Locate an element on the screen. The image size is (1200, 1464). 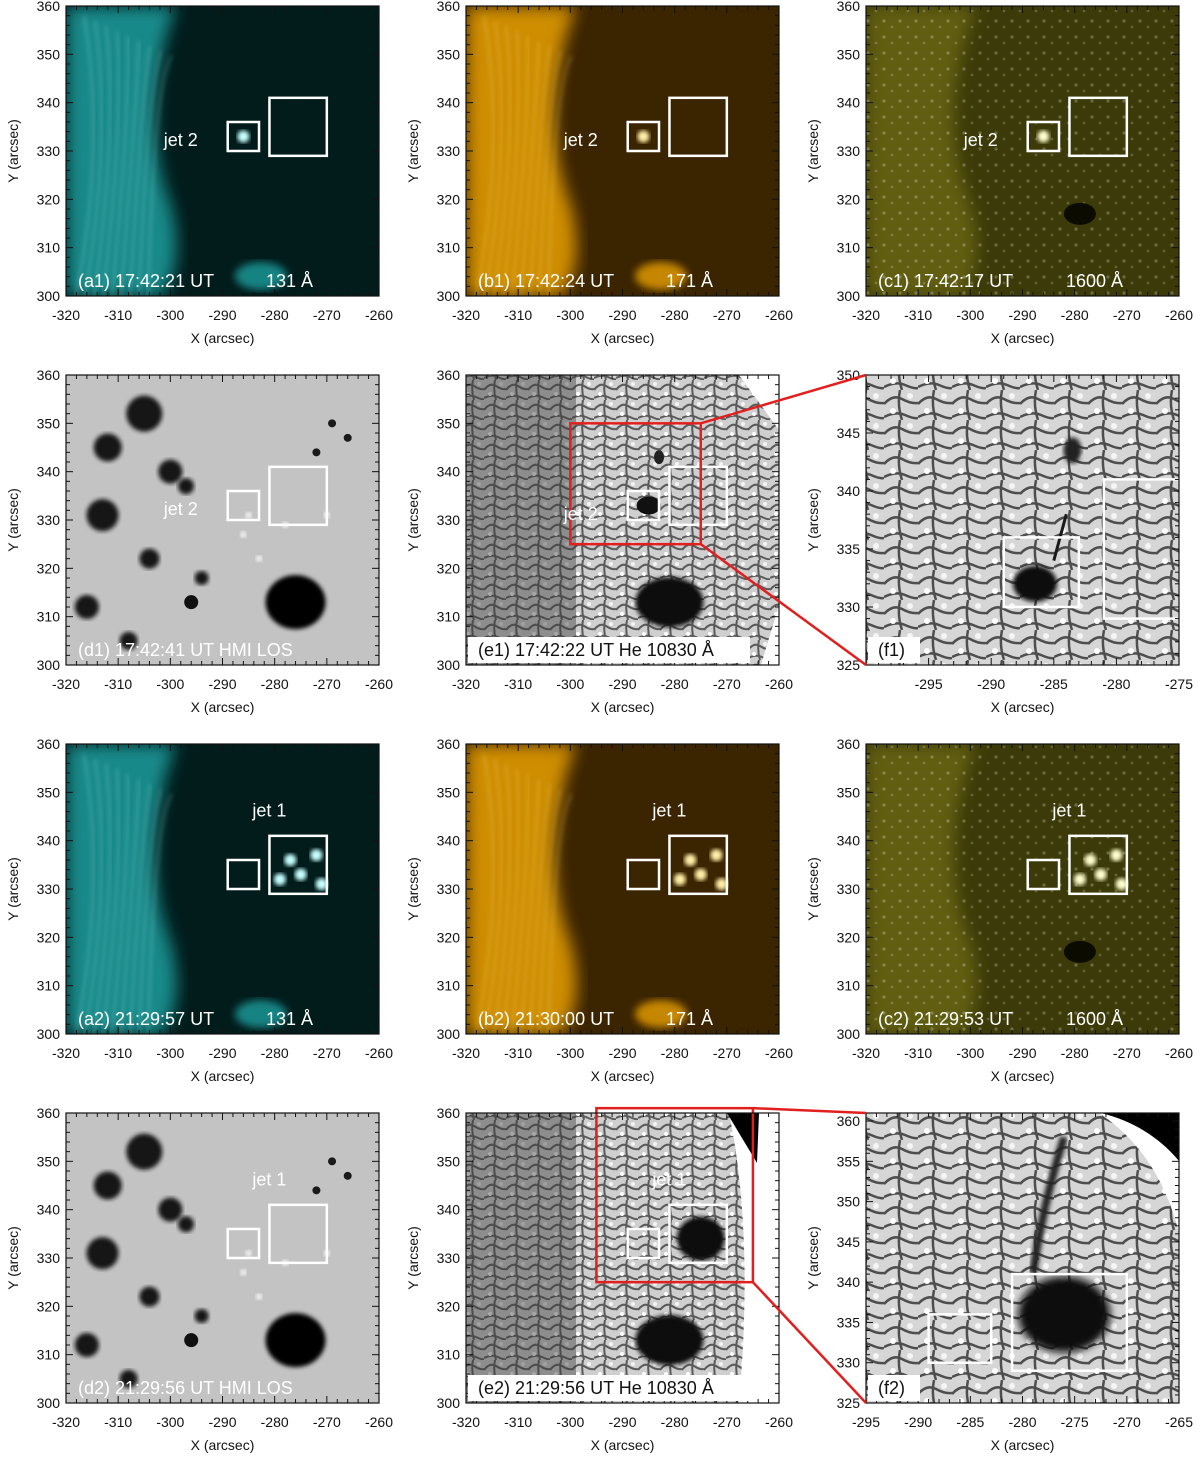
zoom-box-e2 is located at coordinates (675, 1195).